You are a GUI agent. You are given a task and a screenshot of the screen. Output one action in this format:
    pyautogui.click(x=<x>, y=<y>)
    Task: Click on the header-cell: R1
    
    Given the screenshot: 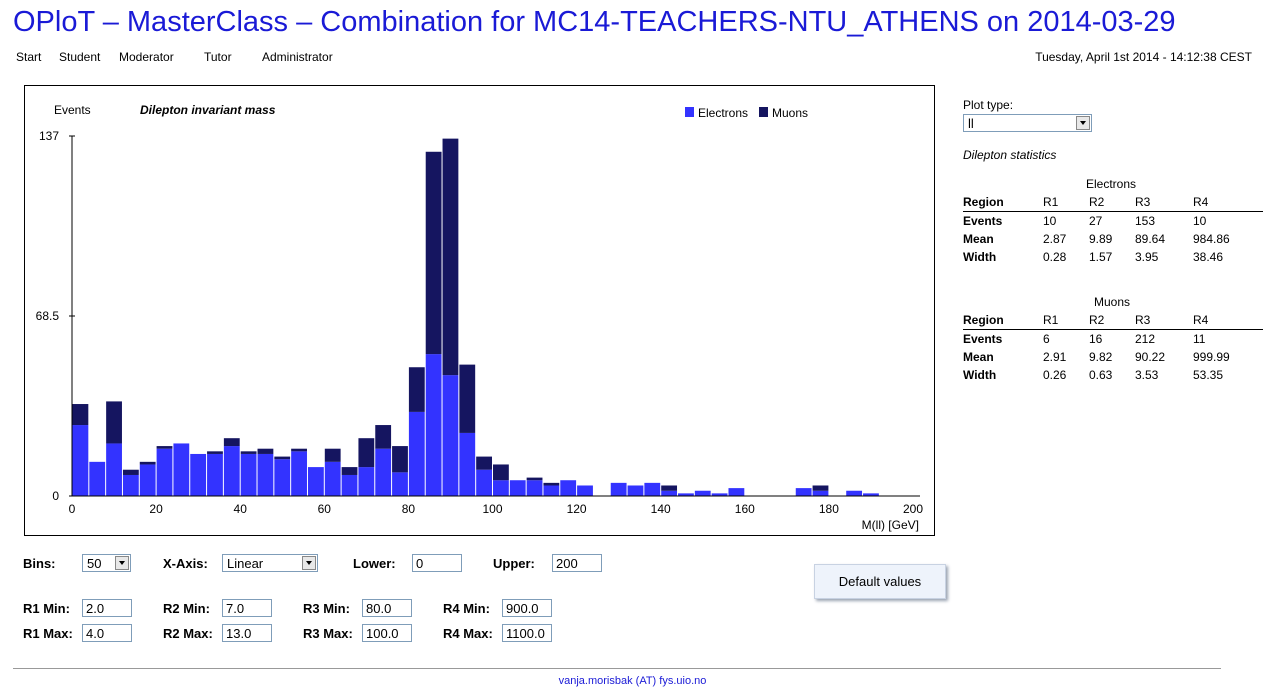 What is the action you would take?
    pyautogui.click(x=1051, y=202)
    